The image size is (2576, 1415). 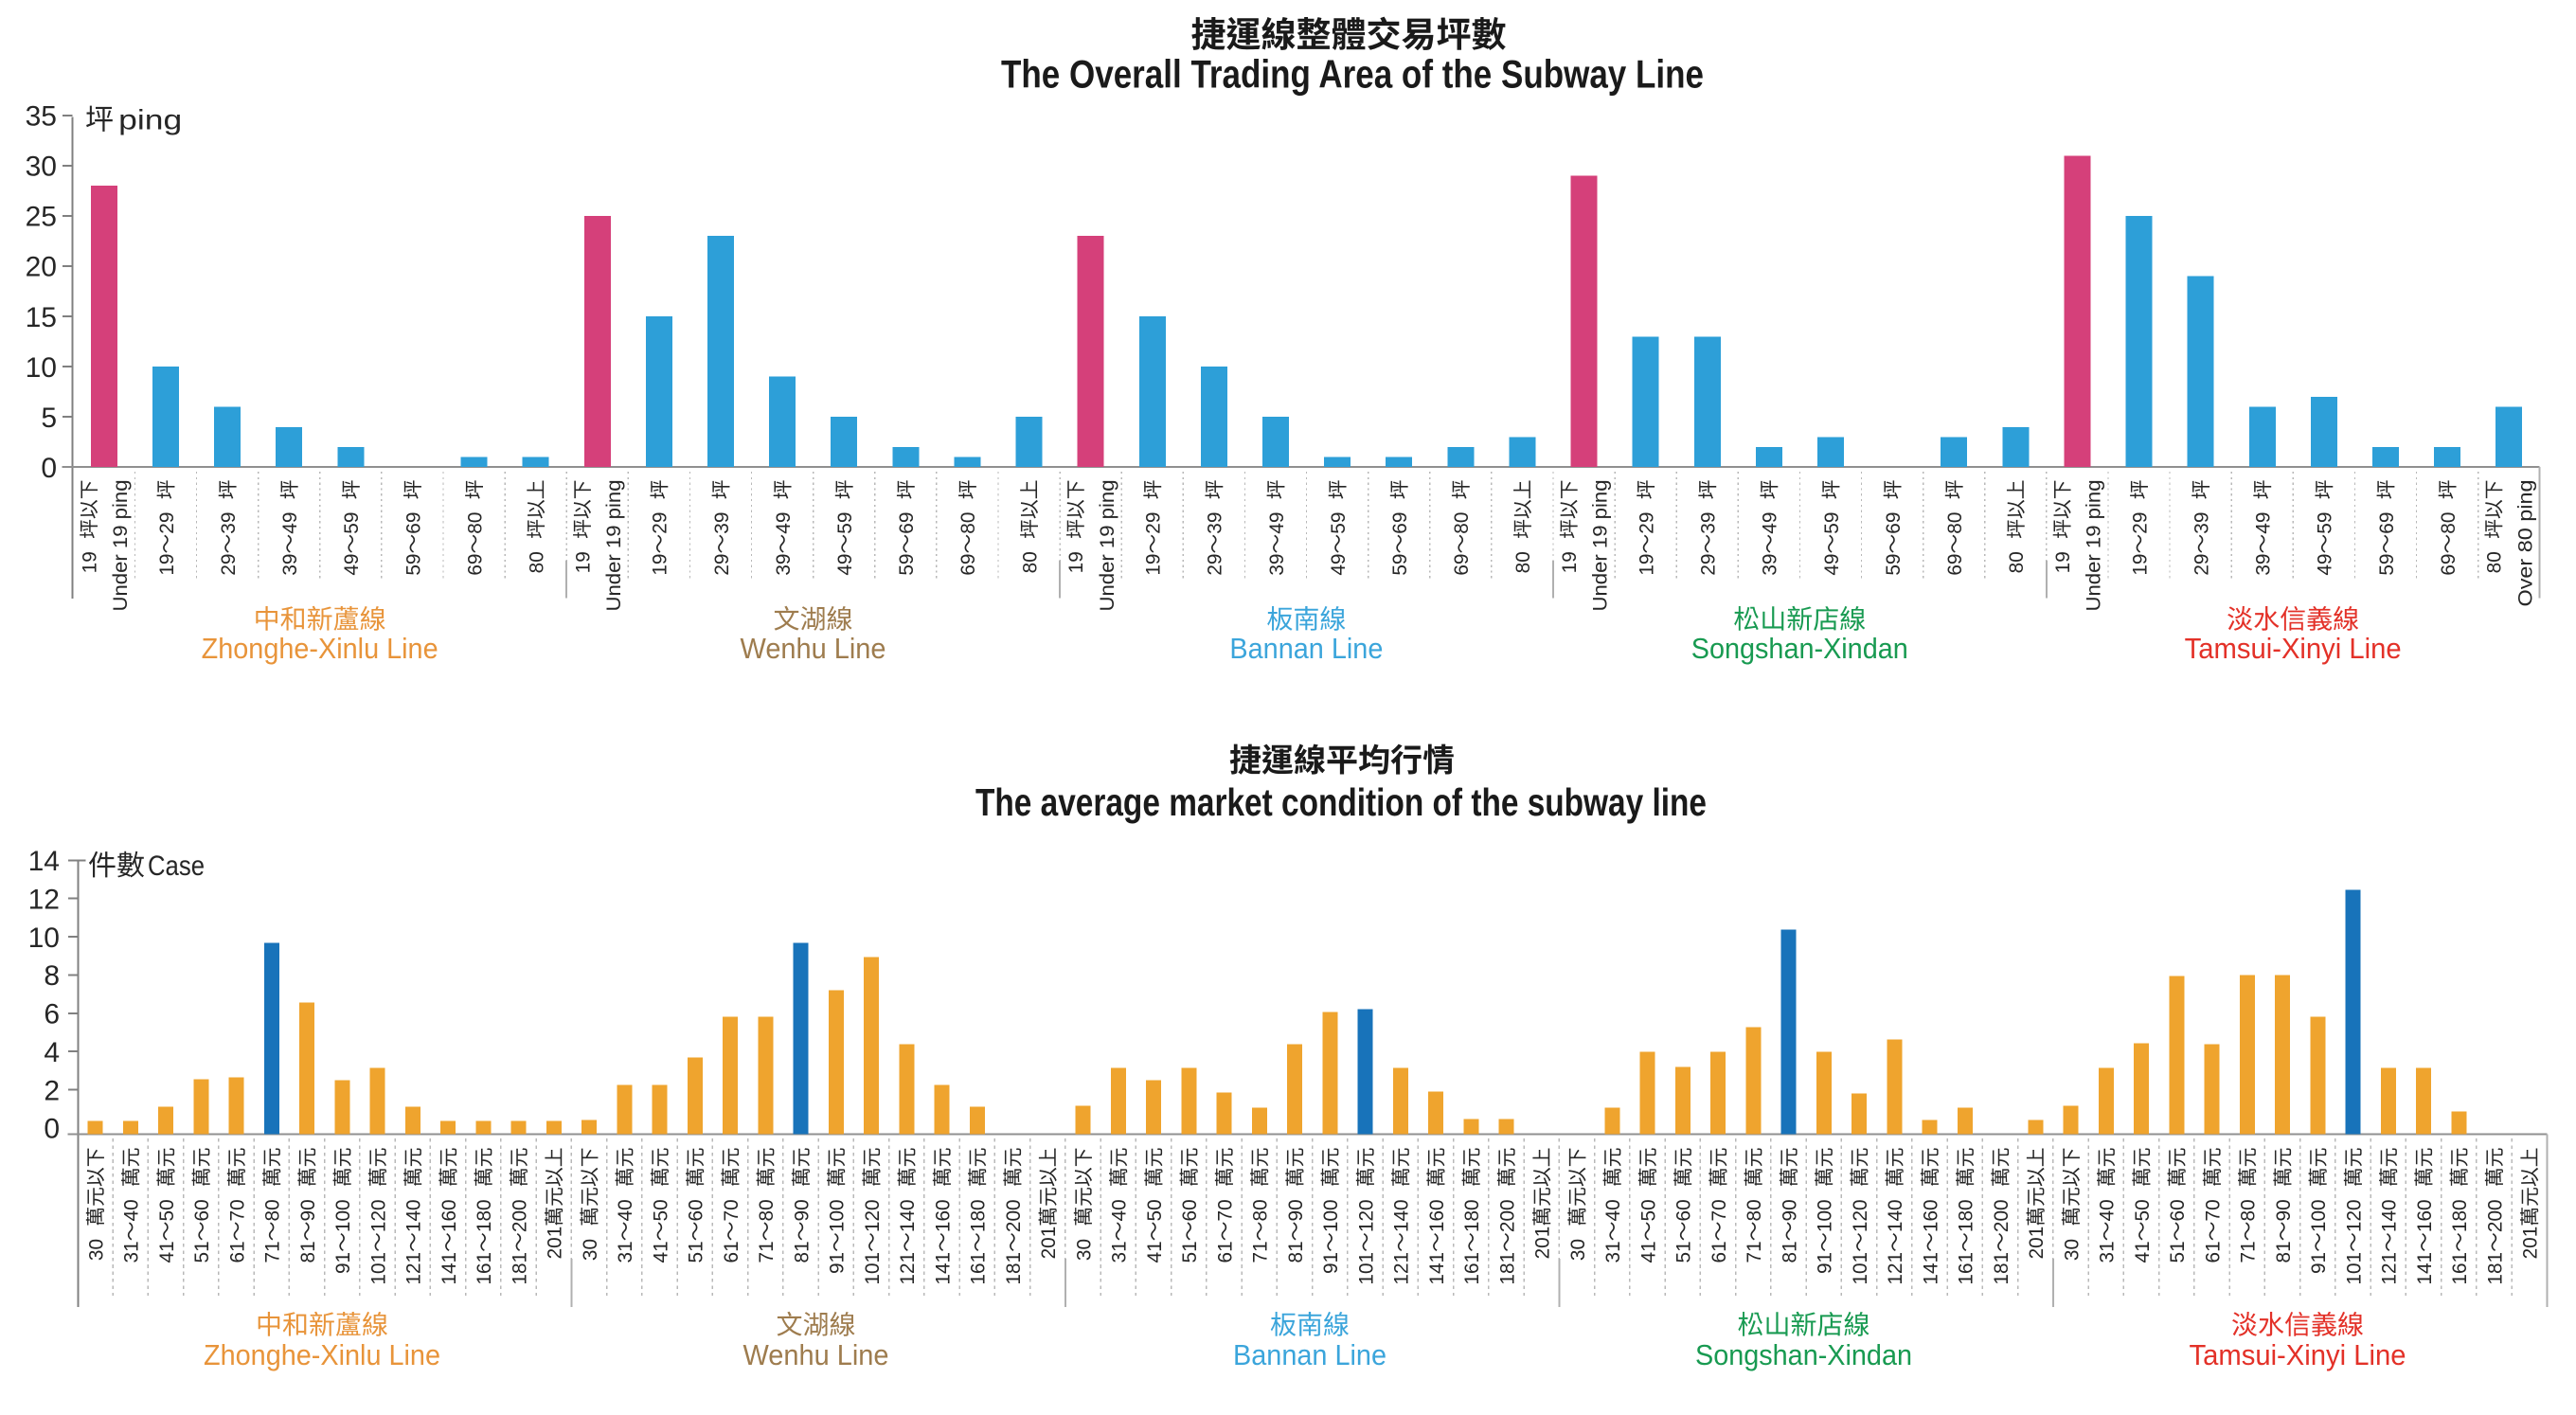 I want to click on svg-text: 160, so click(x=1930, y=1215).